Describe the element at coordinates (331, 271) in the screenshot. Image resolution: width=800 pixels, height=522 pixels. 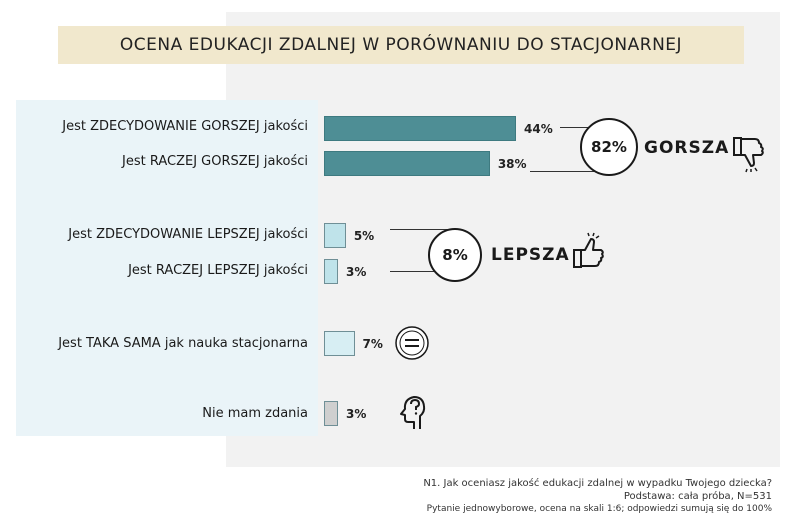
I see `bar-raczej-lepszej` at that location.